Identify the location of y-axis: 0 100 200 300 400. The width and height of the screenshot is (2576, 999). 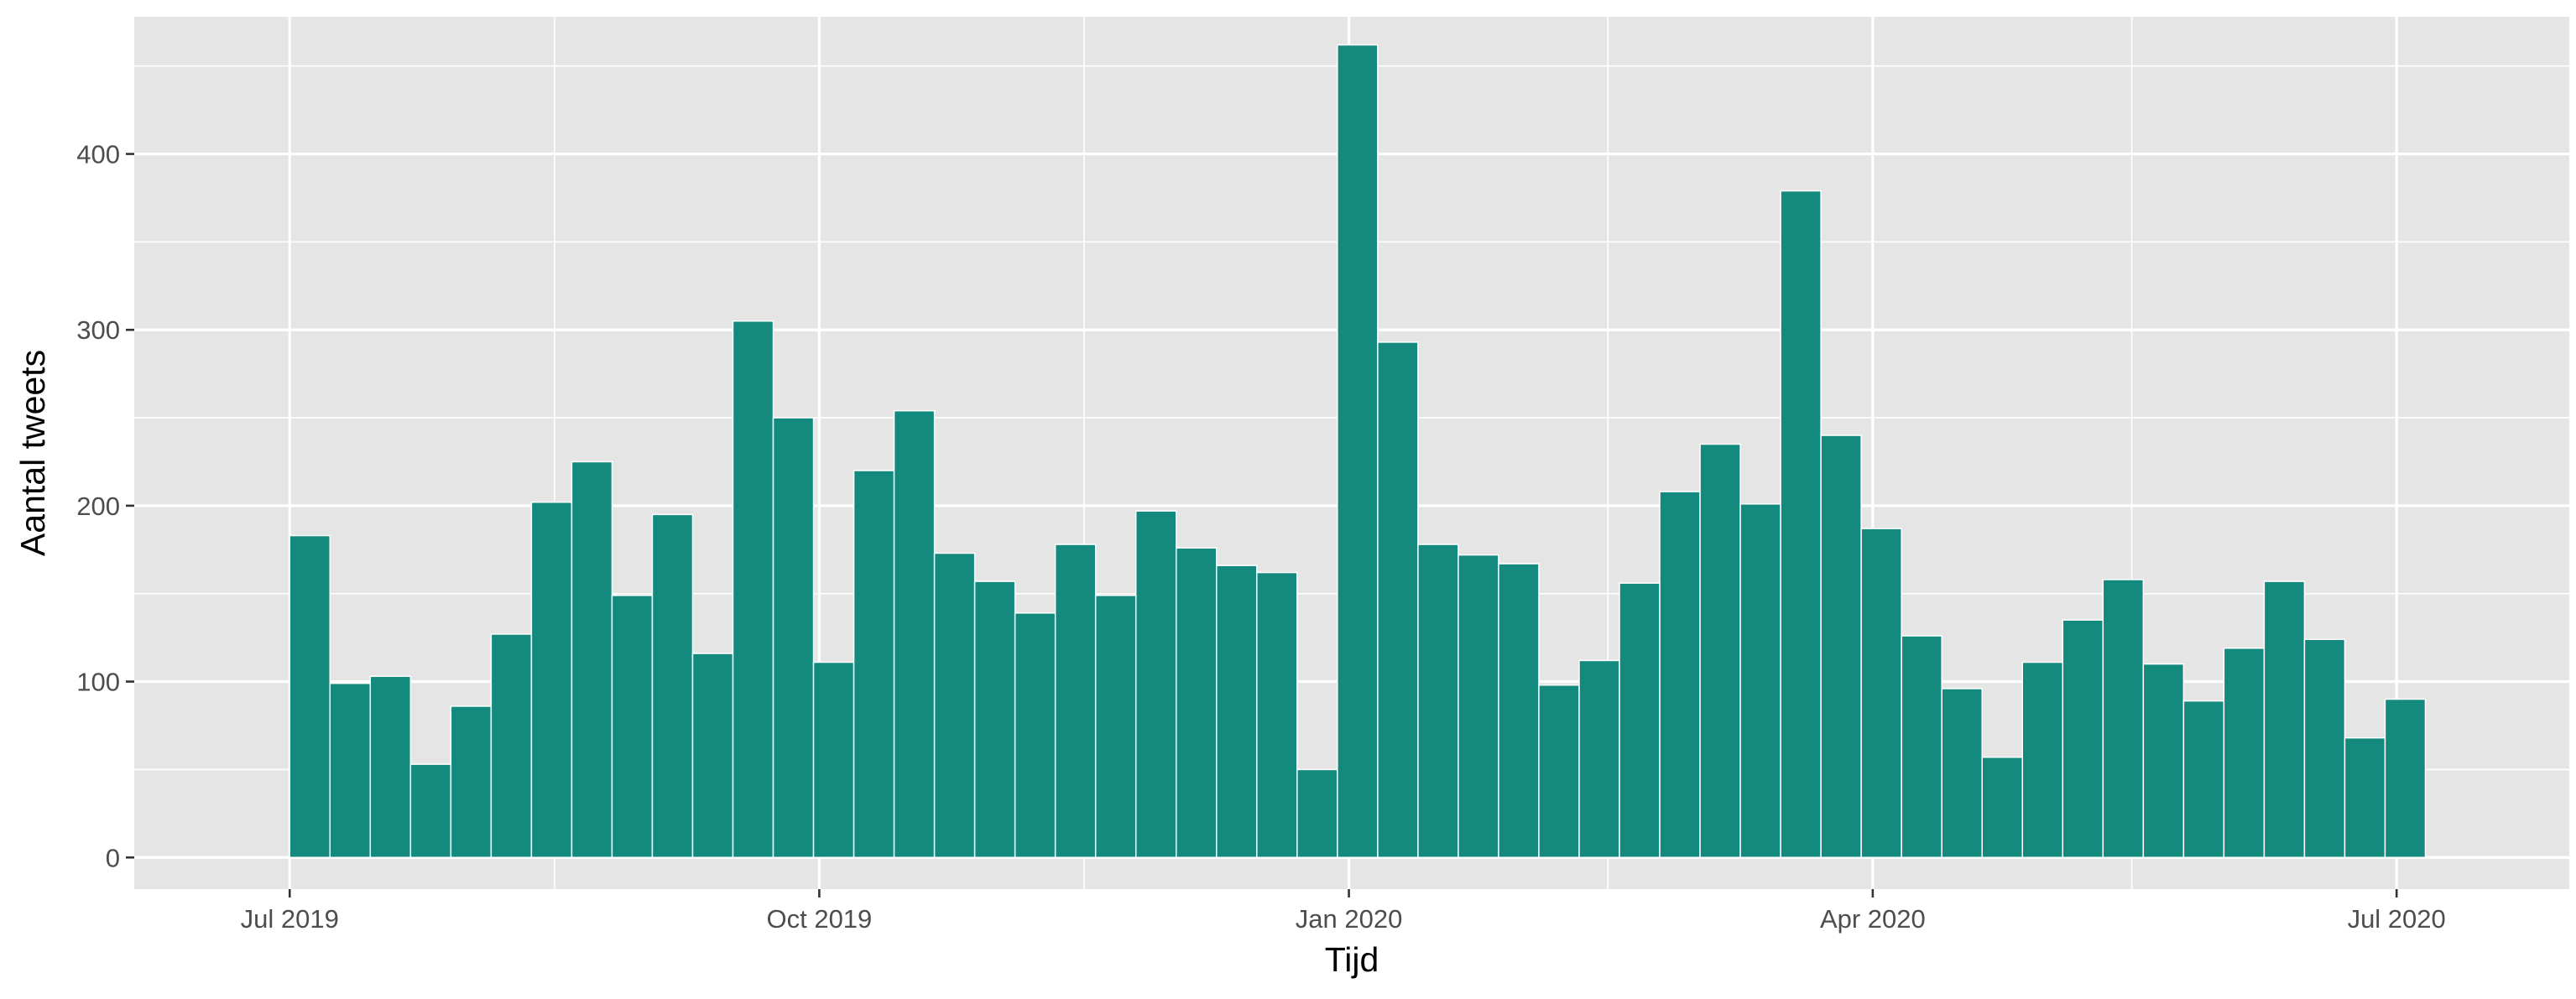
(105, 506).